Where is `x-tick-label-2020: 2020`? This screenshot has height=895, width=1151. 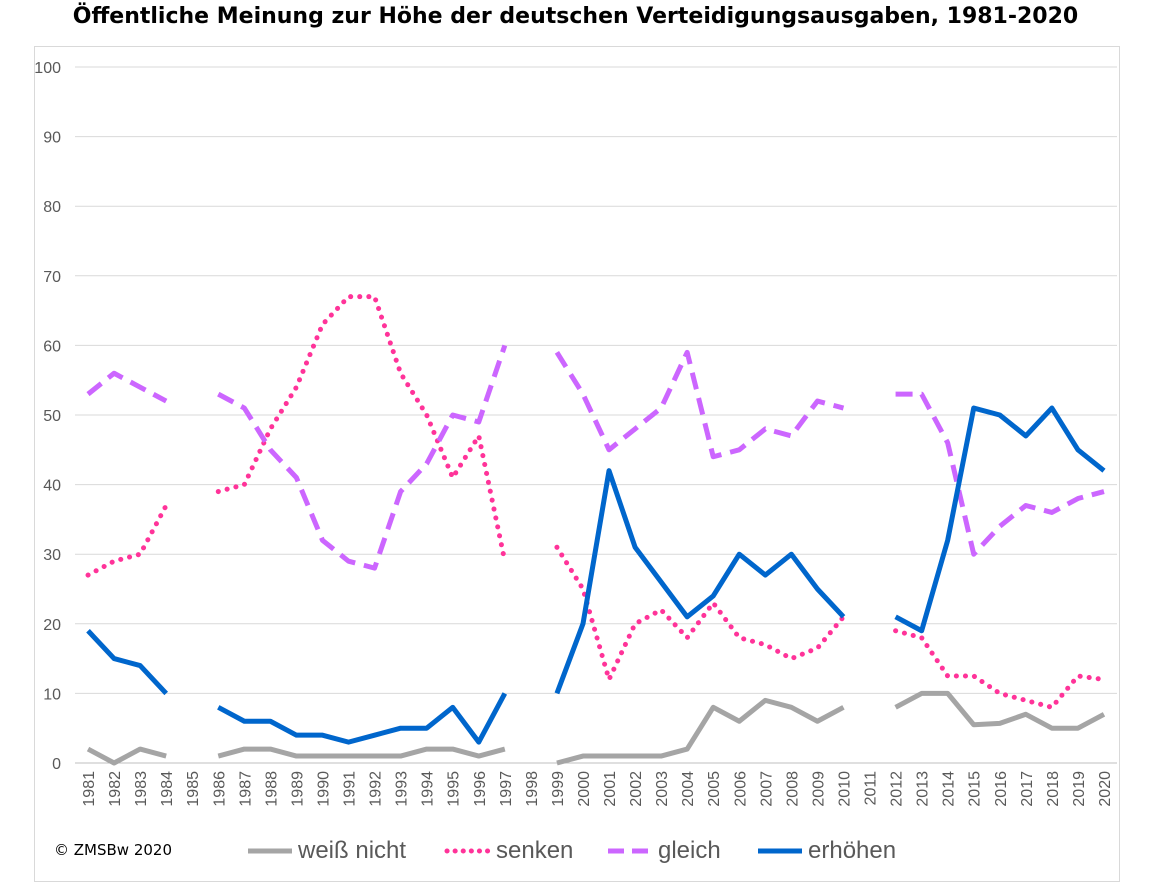
x-tick-label-2020: 2020 is located at coordinates (1105, 789).